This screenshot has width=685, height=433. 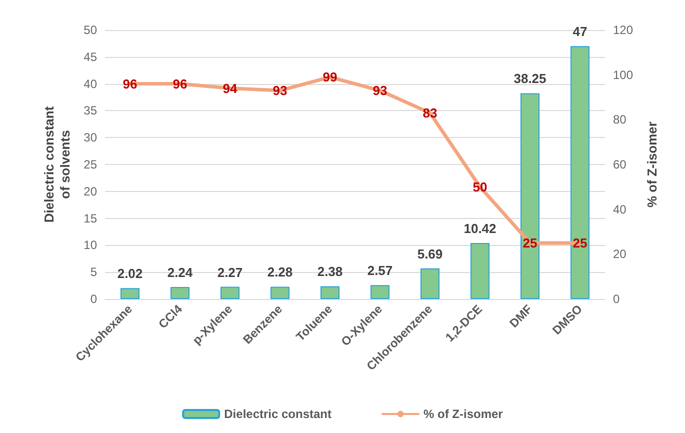 I want to click on y-tick-label: 25, so click(x=91, y=165).